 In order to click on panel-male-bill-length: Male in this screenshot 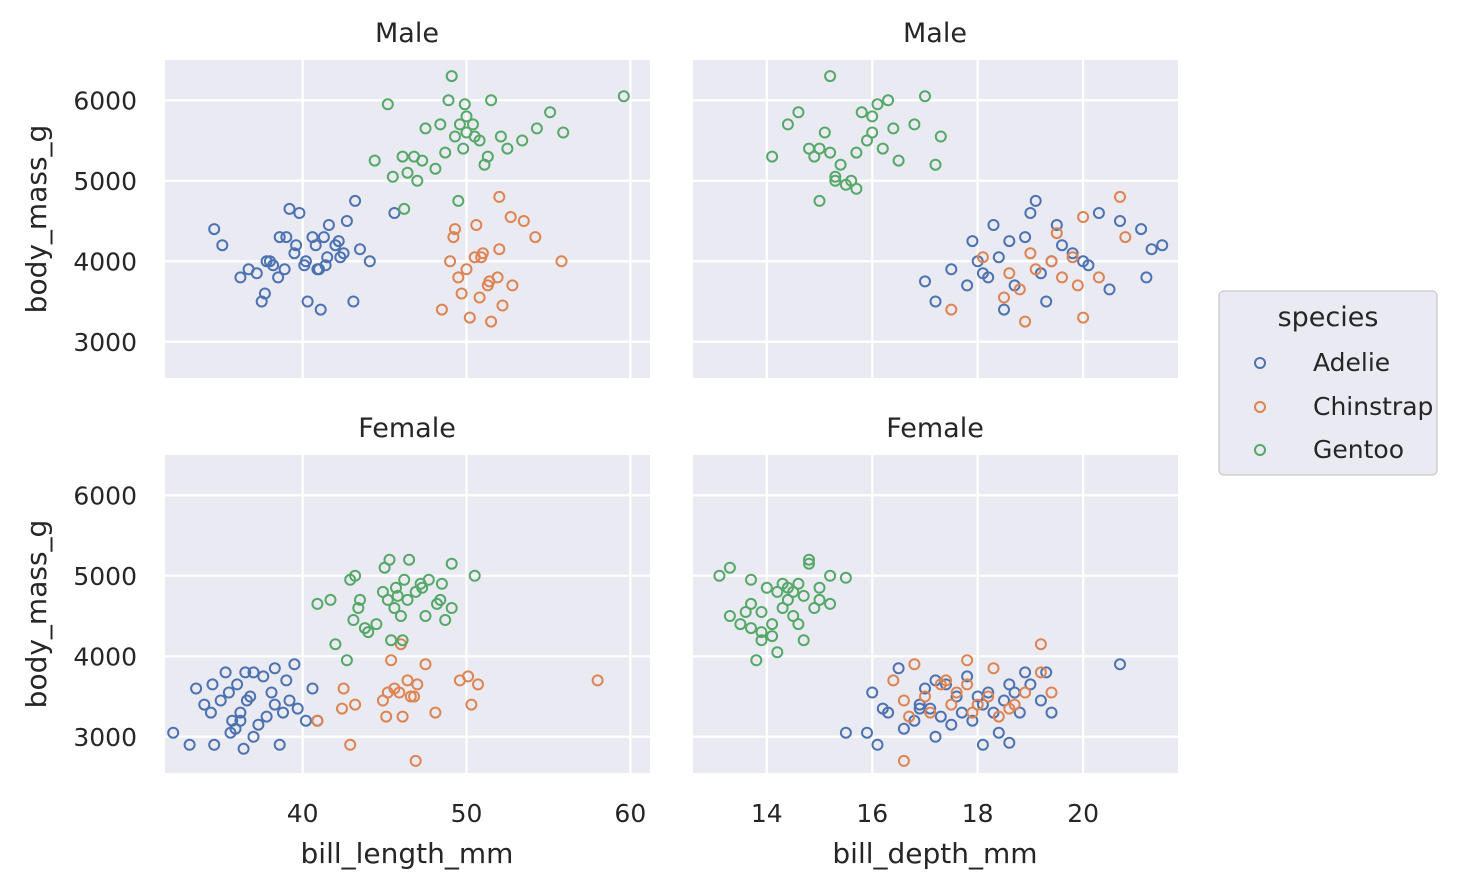, I will do `click(407, 198)`.